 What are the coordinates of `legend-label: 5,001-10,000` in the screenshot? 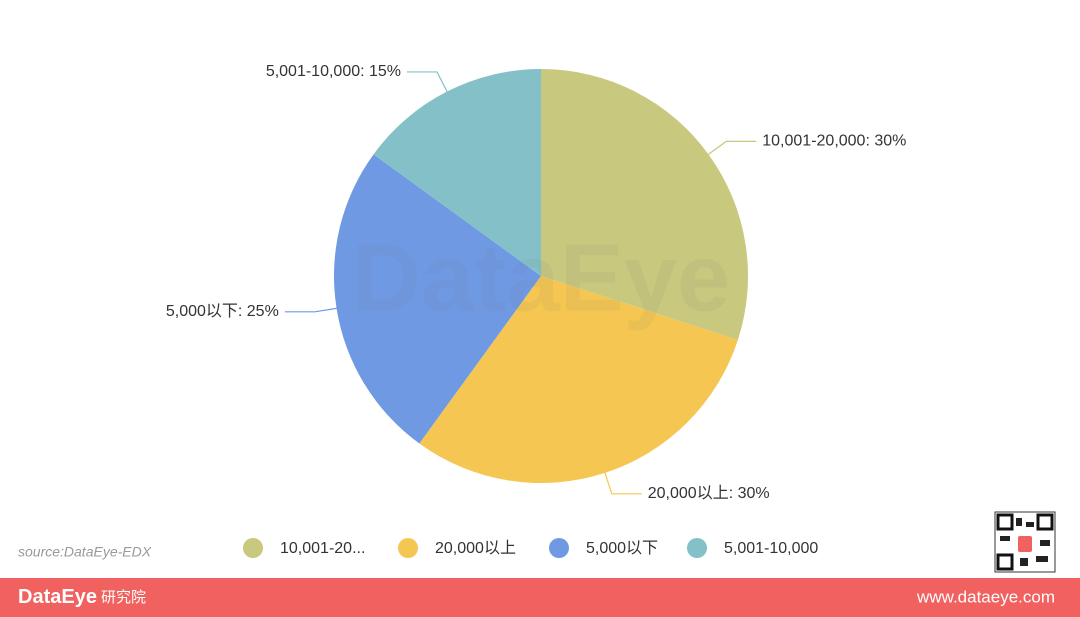 It's located at (771, 548).